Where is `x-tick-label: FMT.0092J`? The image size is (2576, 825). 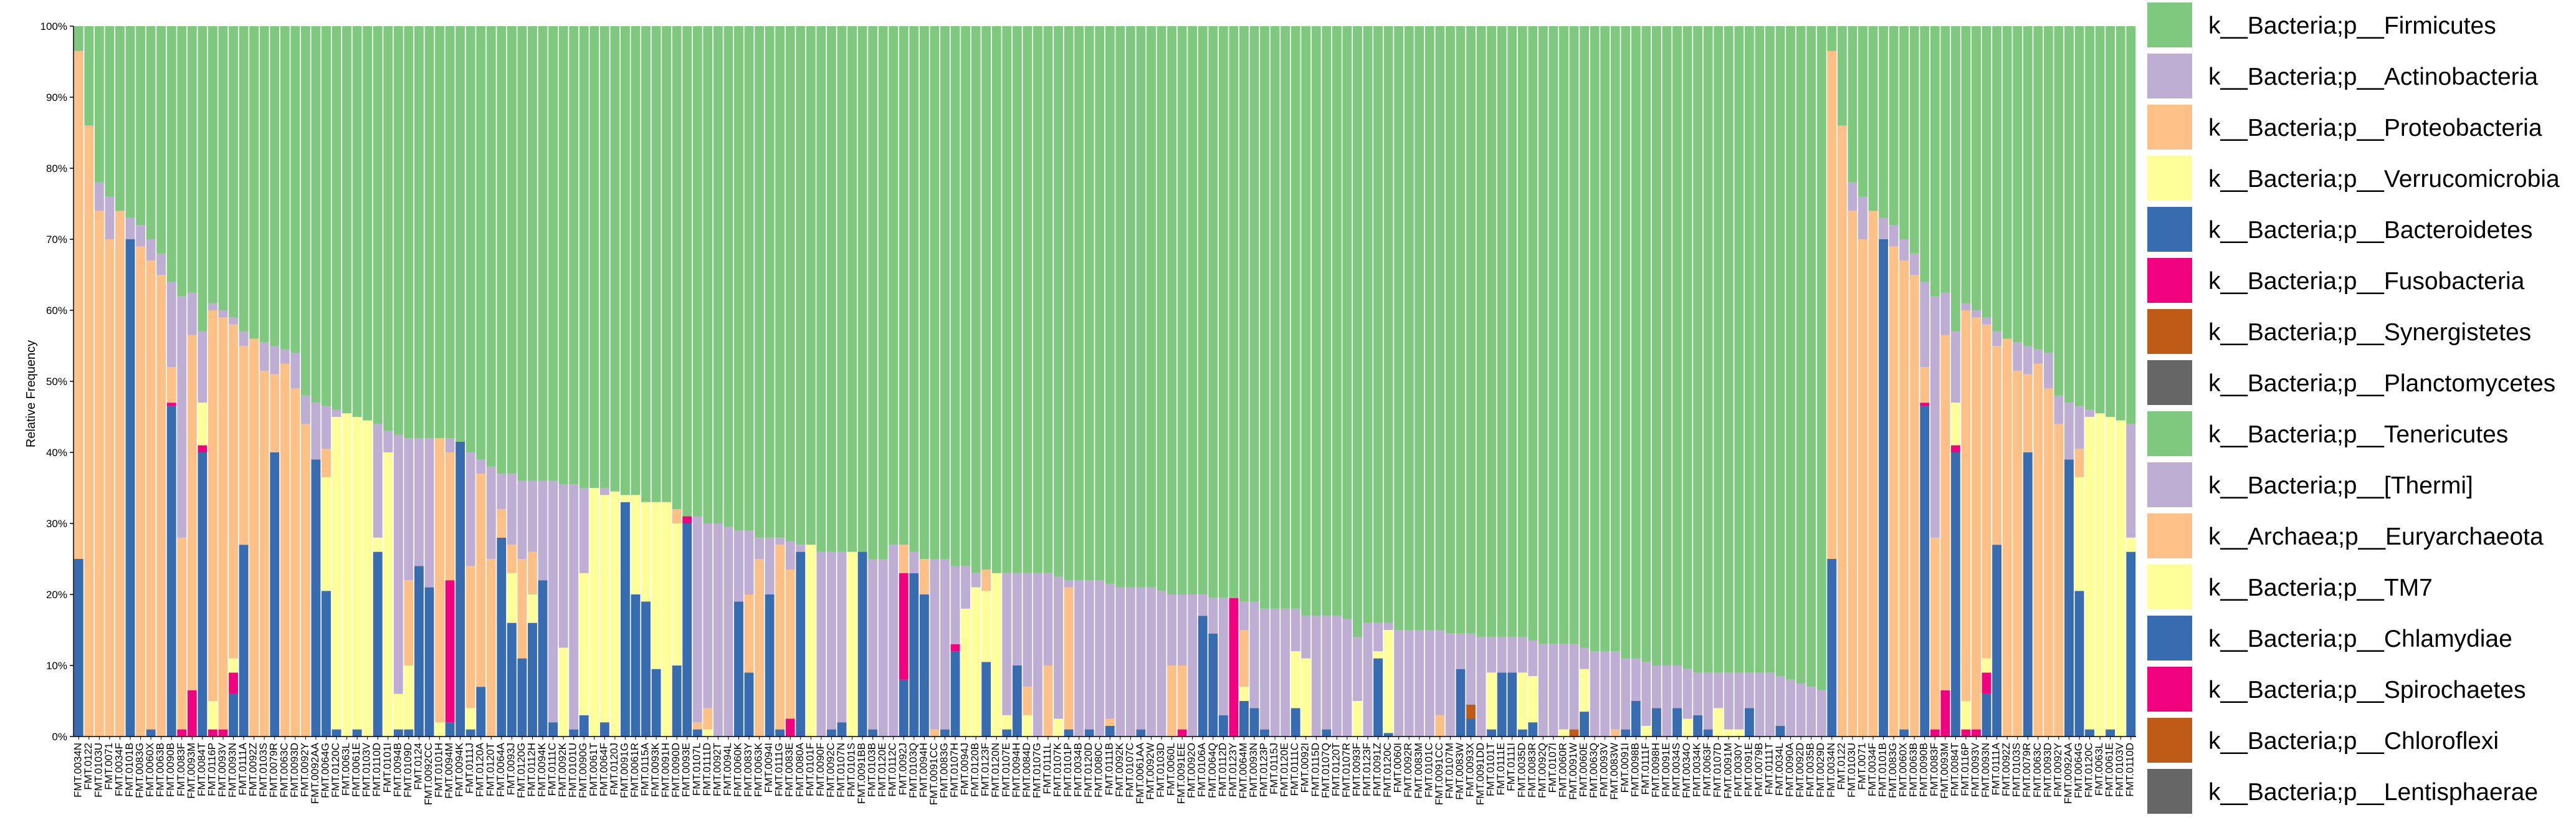
x-tick-label: FMT.0092J is located at coordinates (903, 769).